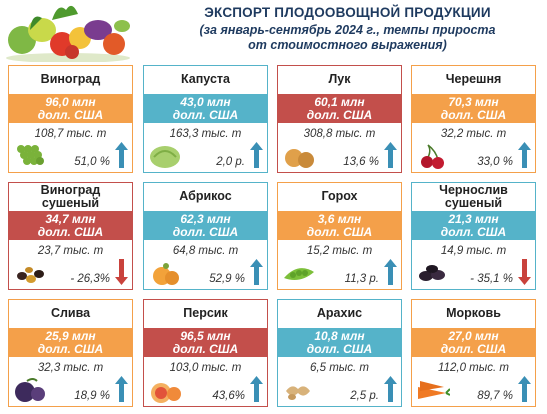 Image resolution: width=547 pixels, height=414 pixels. I want to click on product-name: Слива, so click(70, 313).